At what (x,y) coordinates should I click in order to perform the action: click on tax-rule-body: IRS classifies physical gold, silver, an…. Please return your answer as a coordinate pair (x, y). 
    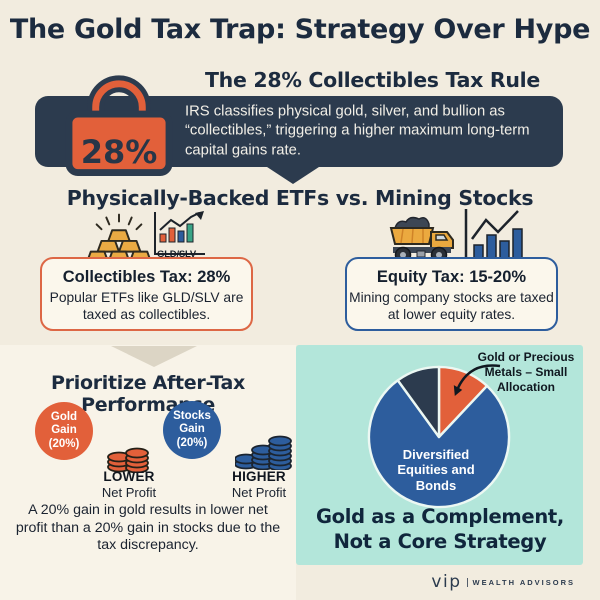
    Looking at the image, I should click on (357, 131).